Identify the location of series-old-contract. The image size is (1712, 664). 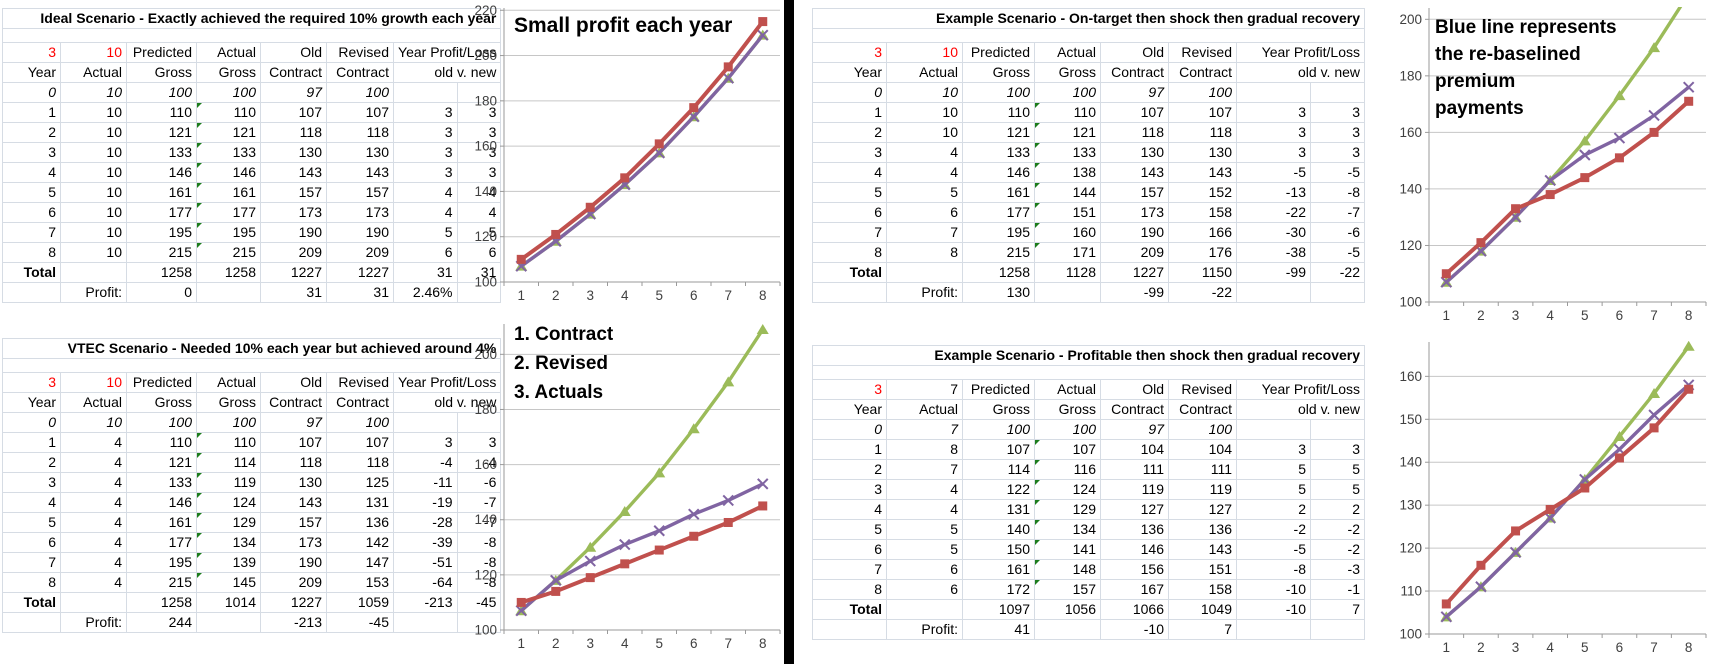
(1567, 481).